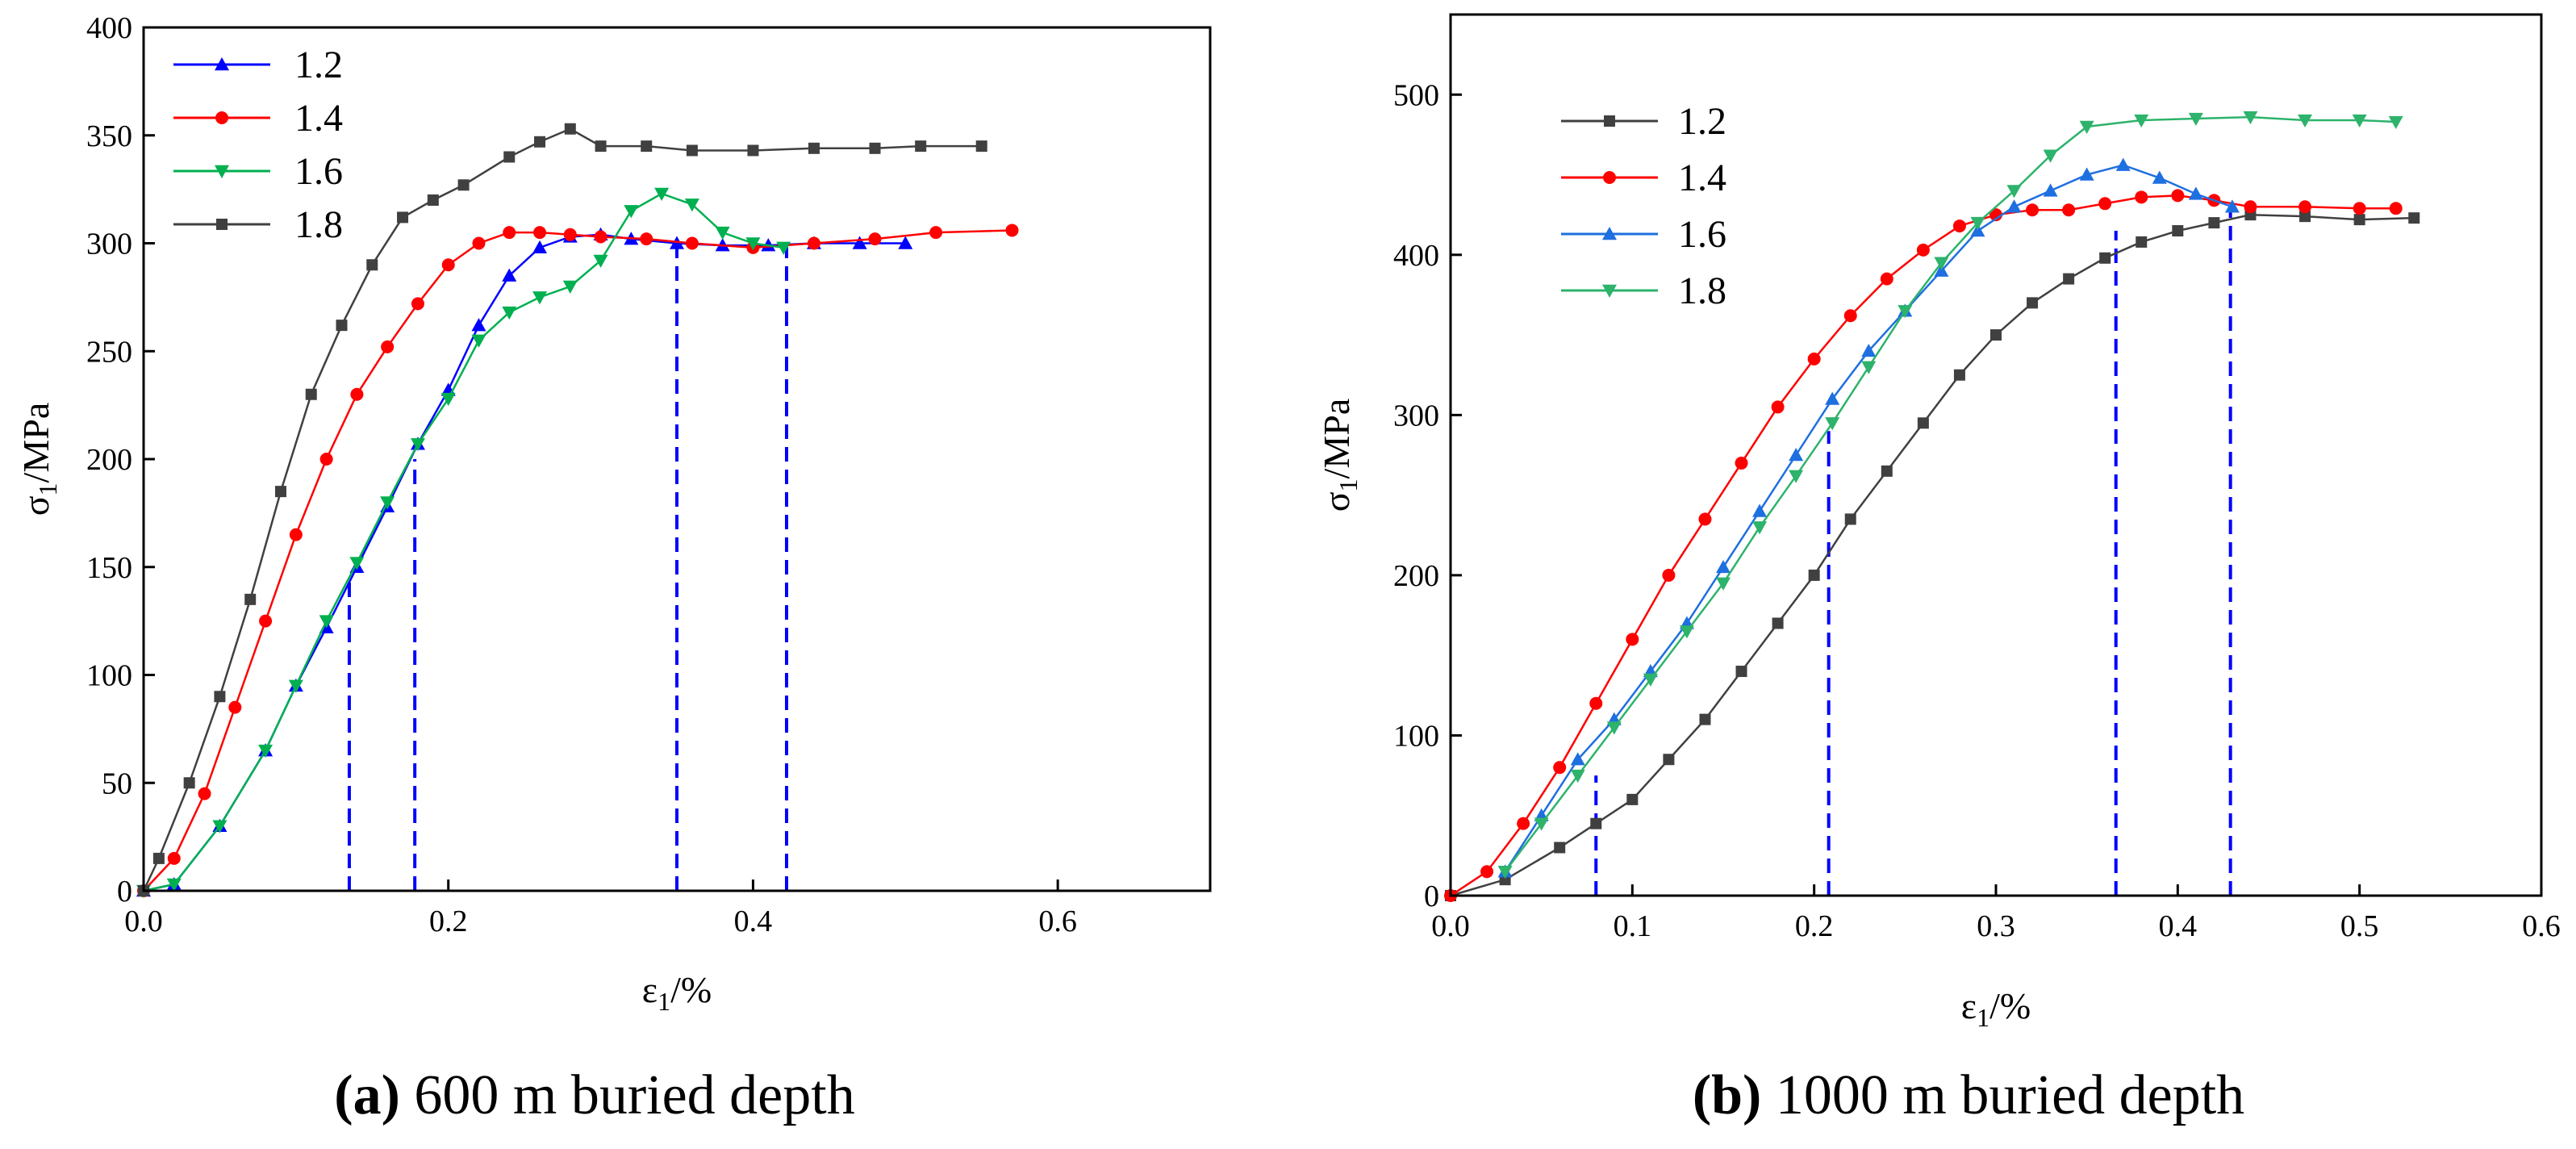  Describe the element at coordinates (109, 136) in the screenshot. I see `chart-a-y-tick-label: 350` at that location.